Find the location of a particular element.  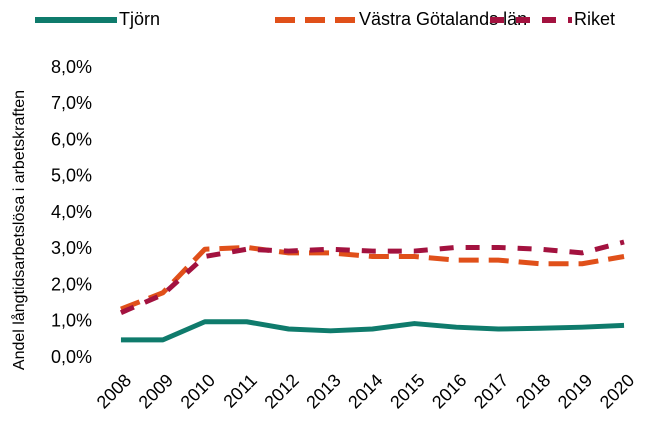

y-axis-label: Andel långtidsarbetslösa i arbetskraften is located at coordinates (19, 230).